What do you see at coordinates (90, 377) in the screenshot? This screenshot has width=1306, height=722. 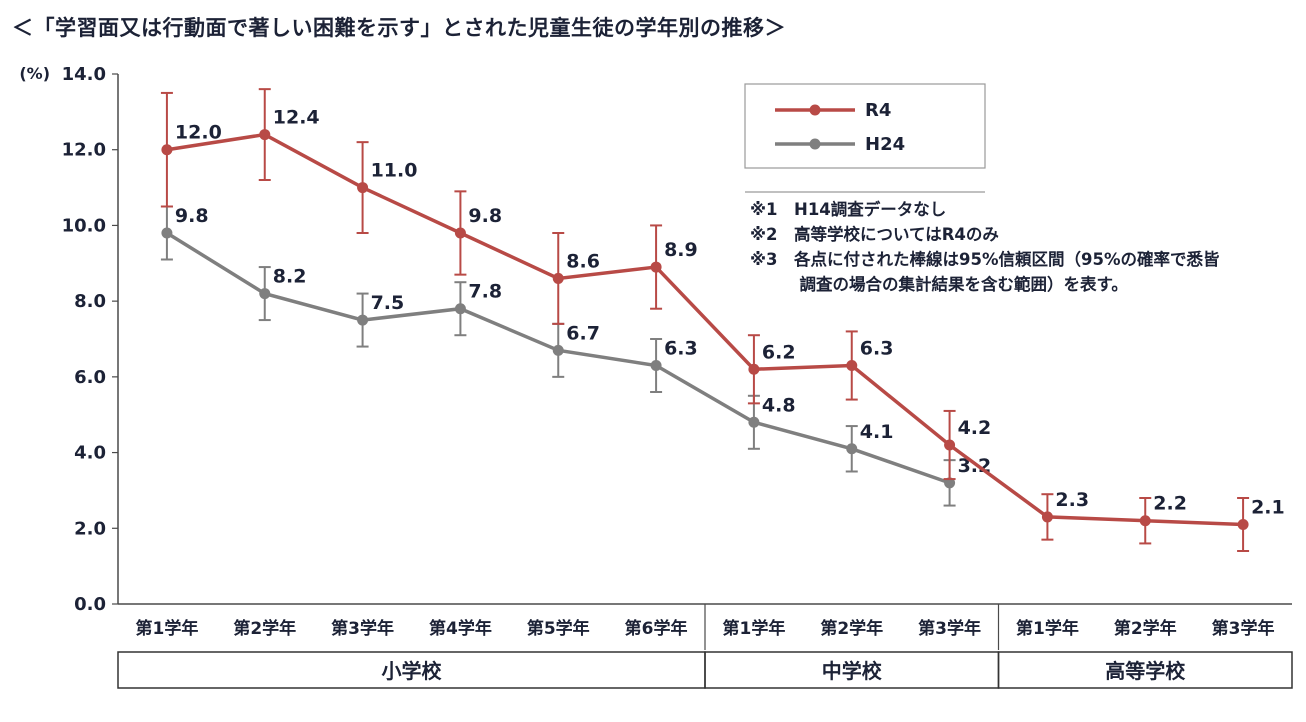 I see `y-tick-label: 6.0` at bounding box center [90, 377].